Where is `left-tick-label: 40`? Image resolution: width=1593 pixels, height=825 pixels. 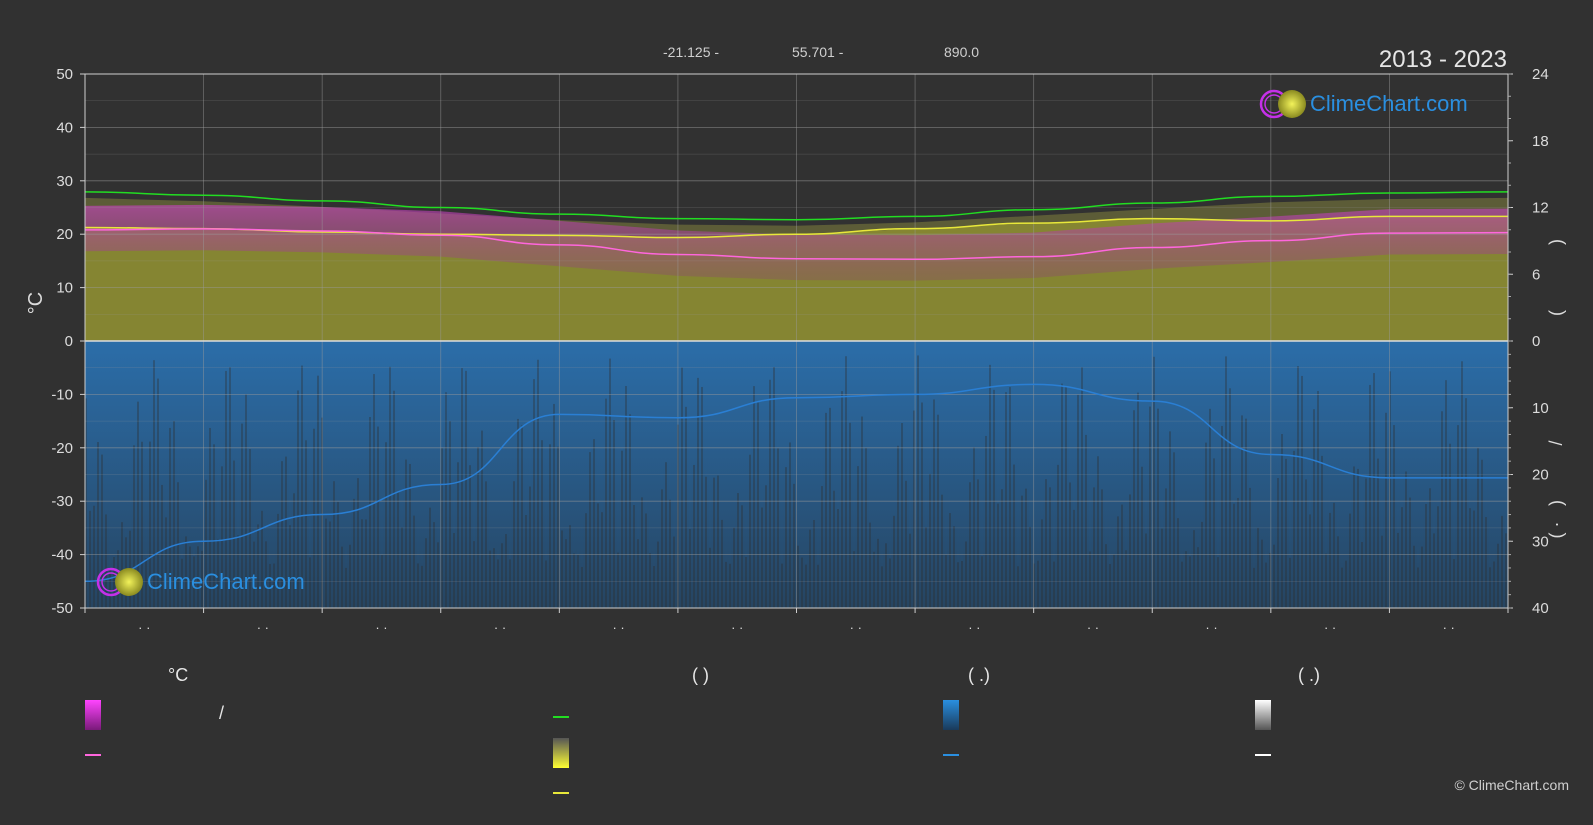
left-tick-label: 40 is located at coordinates (64, 127).